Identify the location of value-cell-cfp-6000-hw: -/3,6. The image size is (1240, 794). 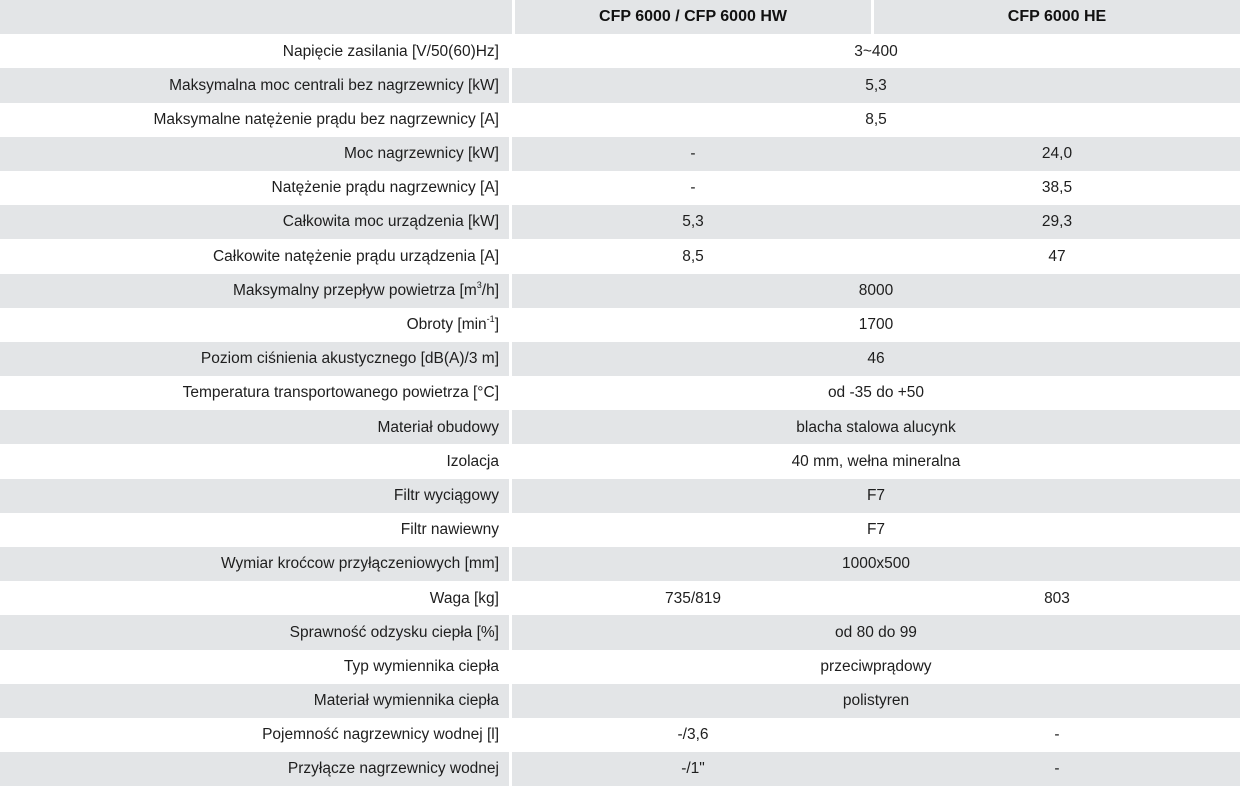
(693, 735).